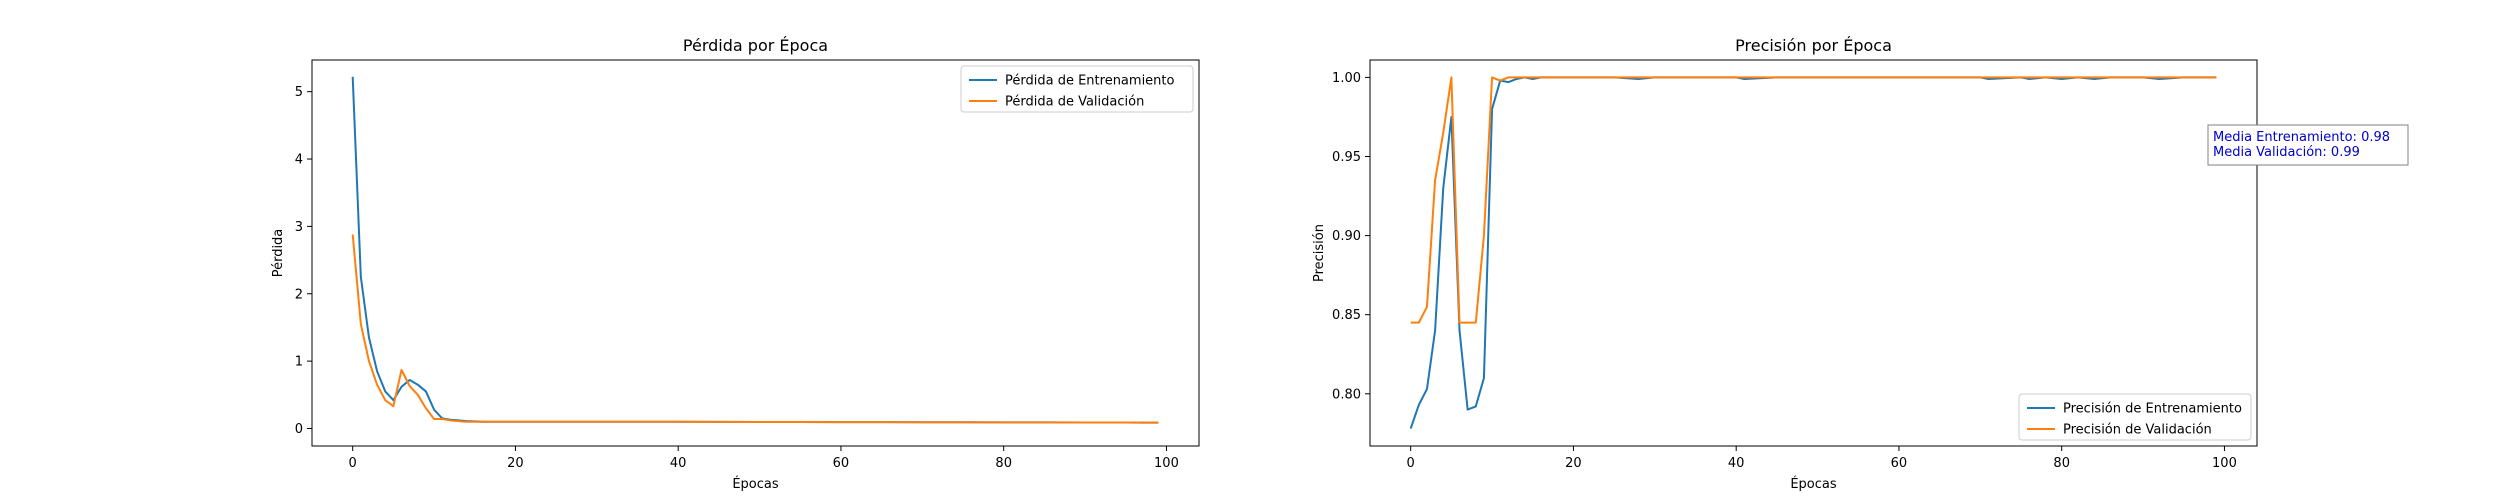  What do you see at coordinates (2286, 152) in the screenshot?
I see `annotation-text: Media Validación: 0.99` at bounding box center [2286, 152].